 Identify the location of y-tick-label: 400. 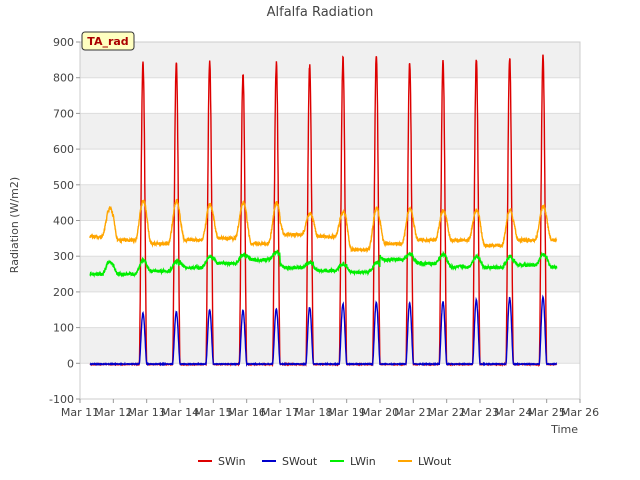
(63, 221).